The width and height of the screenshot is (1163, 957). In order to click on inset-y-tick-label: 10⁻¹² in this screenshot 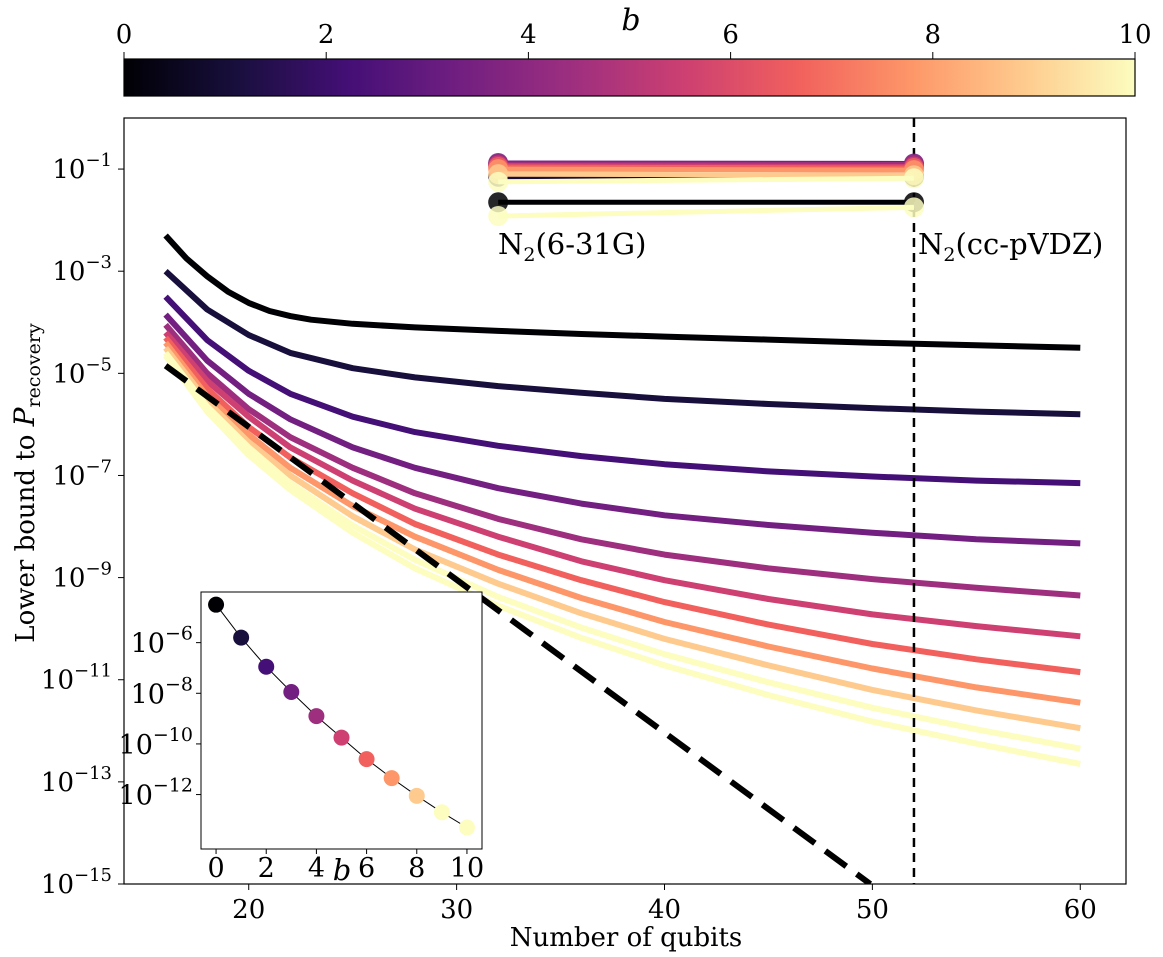, I will do `click(156, 793)`.